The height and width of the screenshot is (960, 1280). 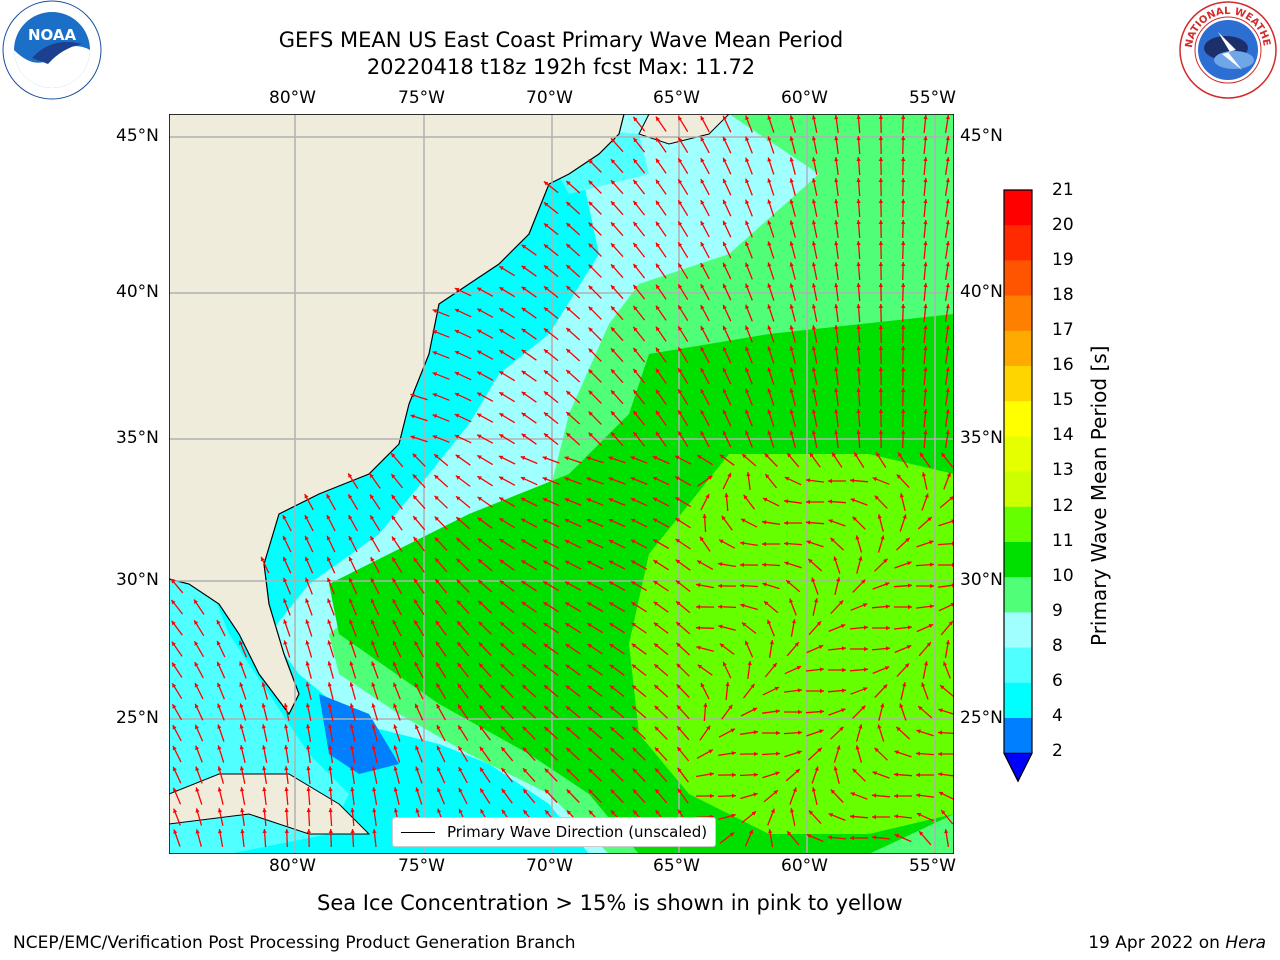 I want to click on colorbar-tick: 12, so click(x=1063, y=506).